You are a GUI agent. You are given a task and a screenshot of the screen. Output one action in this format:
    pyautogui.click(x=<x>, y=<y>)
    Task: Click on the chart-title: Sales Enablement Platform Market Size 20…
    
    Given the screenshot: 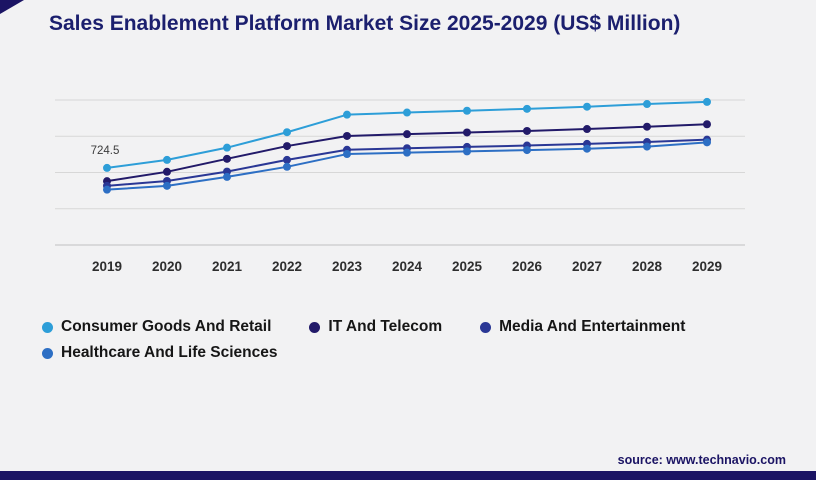 What is the action you would take?
    pyautogui.click(x=365, y=23)
    